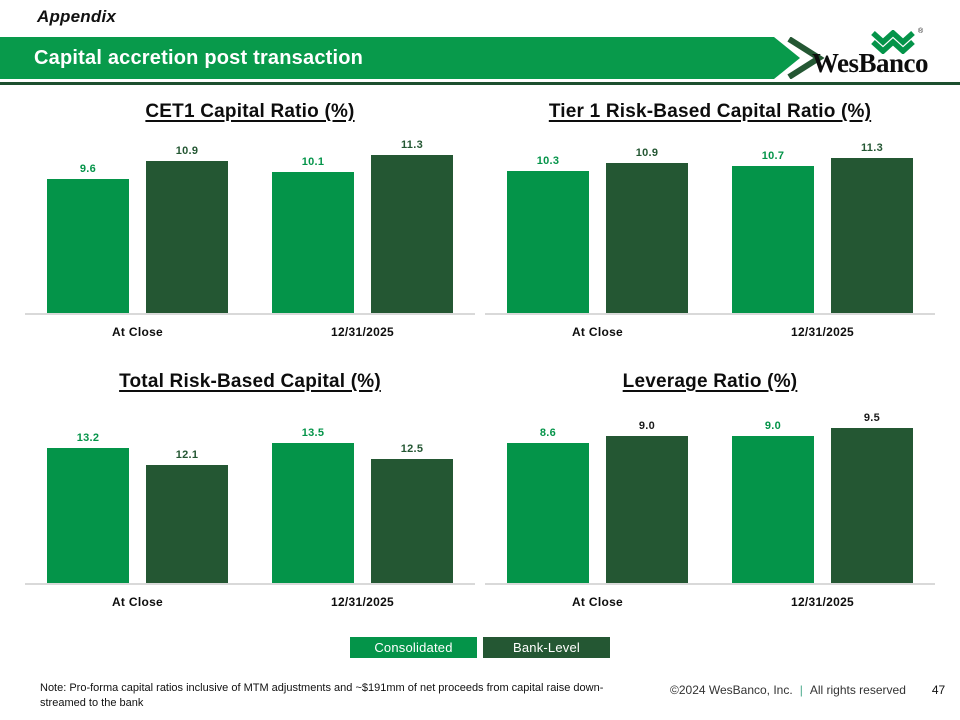  I want to click on banner-bar: Capital accretion post transaction, so click(400, 58).